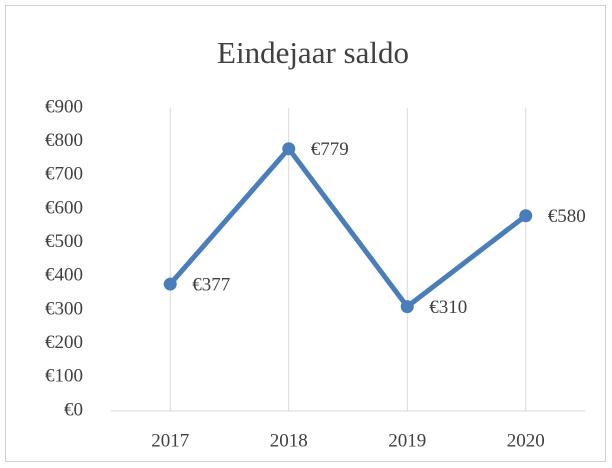  What do you see at coordinates (64, 275) in the screenshot?
I see `y-tick-label: €400` at bounding box center [64, 275].